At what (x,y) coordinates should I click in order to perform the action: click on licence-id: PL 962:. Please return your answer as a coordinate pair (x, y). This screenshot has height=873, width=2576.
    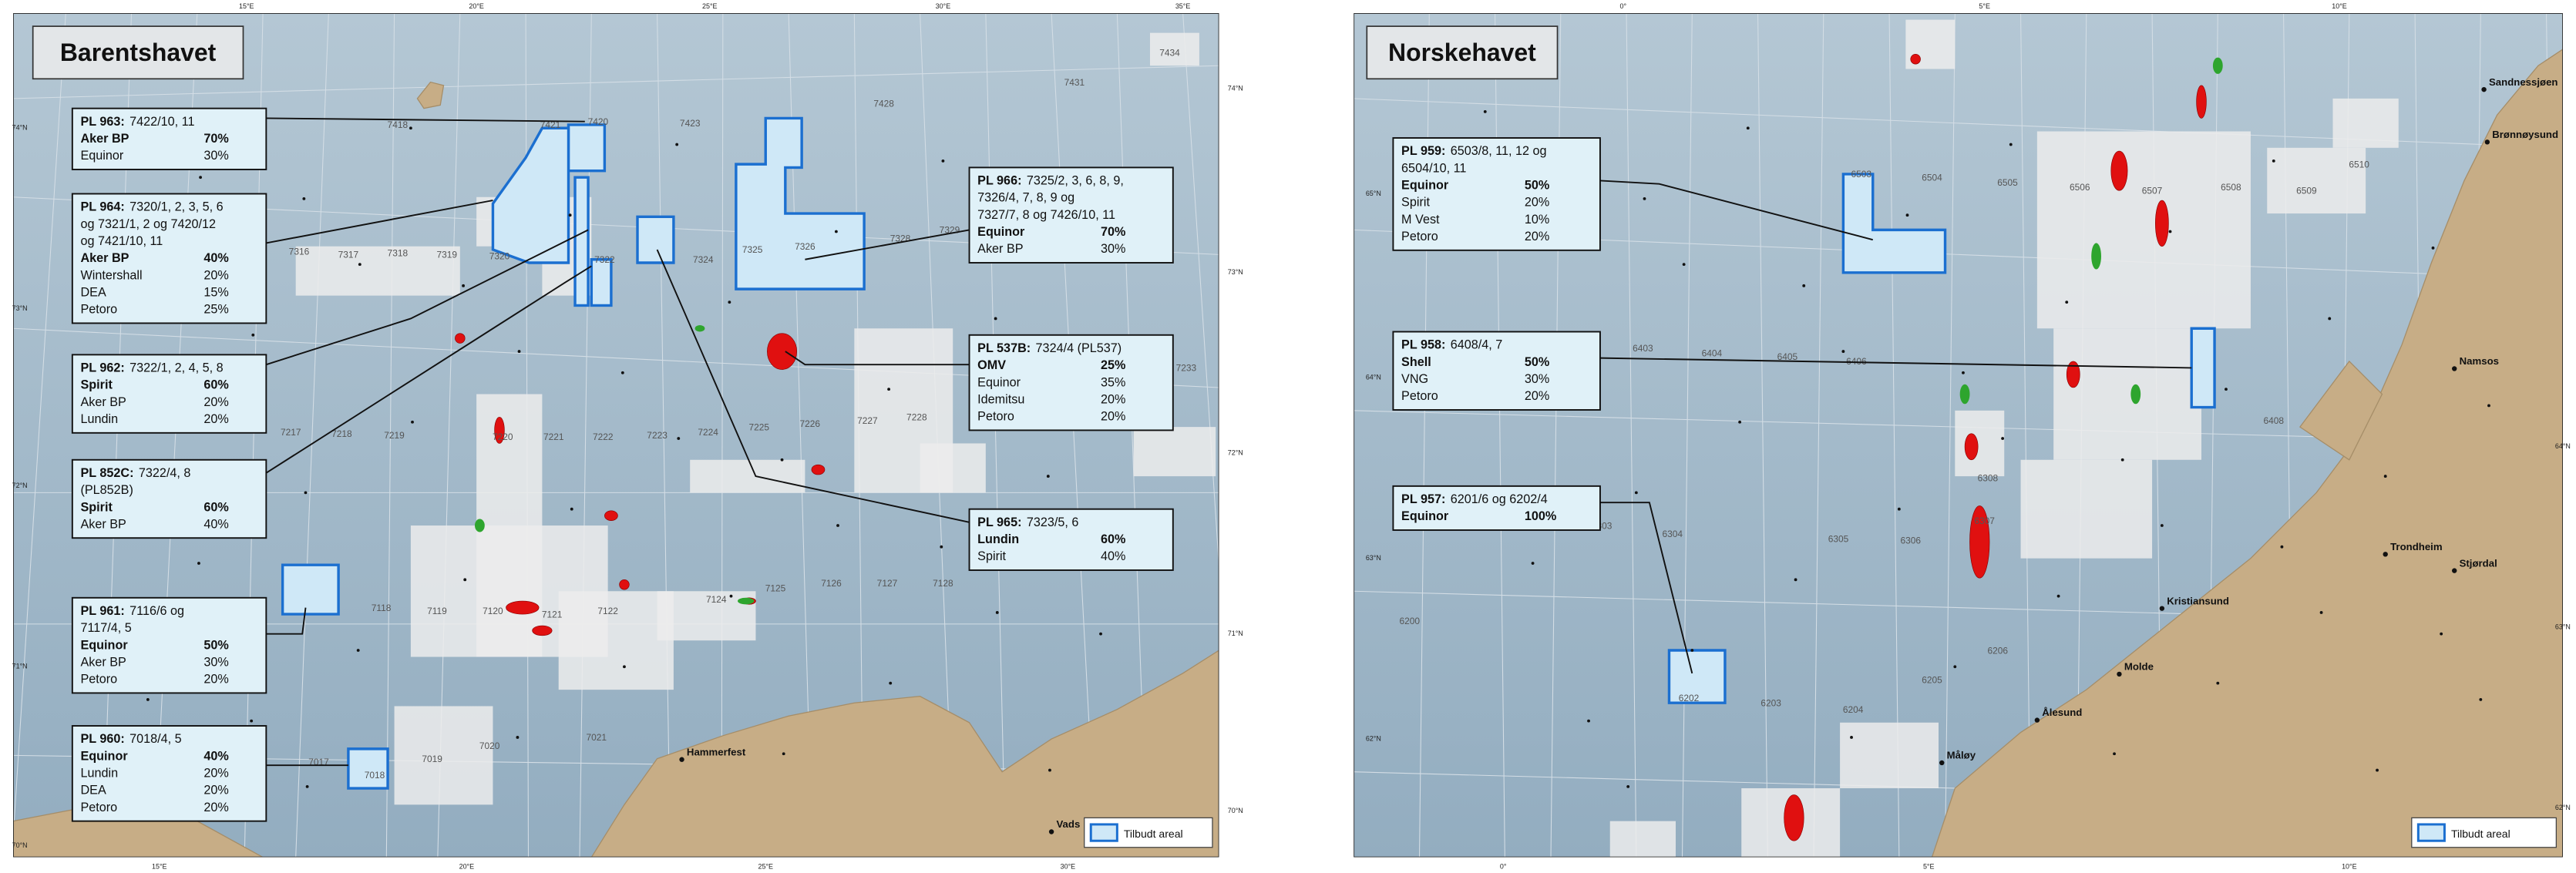
    Looking at the image, I should click on (102, 368).